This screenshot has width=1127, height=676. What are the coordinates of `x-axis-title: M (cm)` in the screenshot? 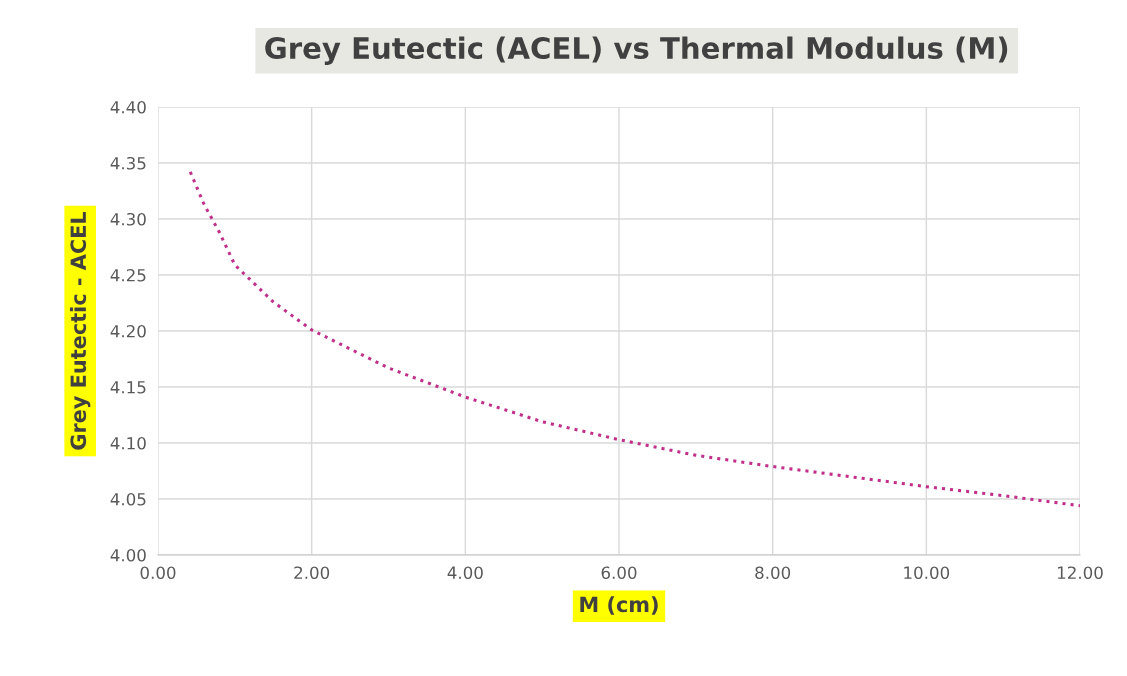 It's located at (619, 605).